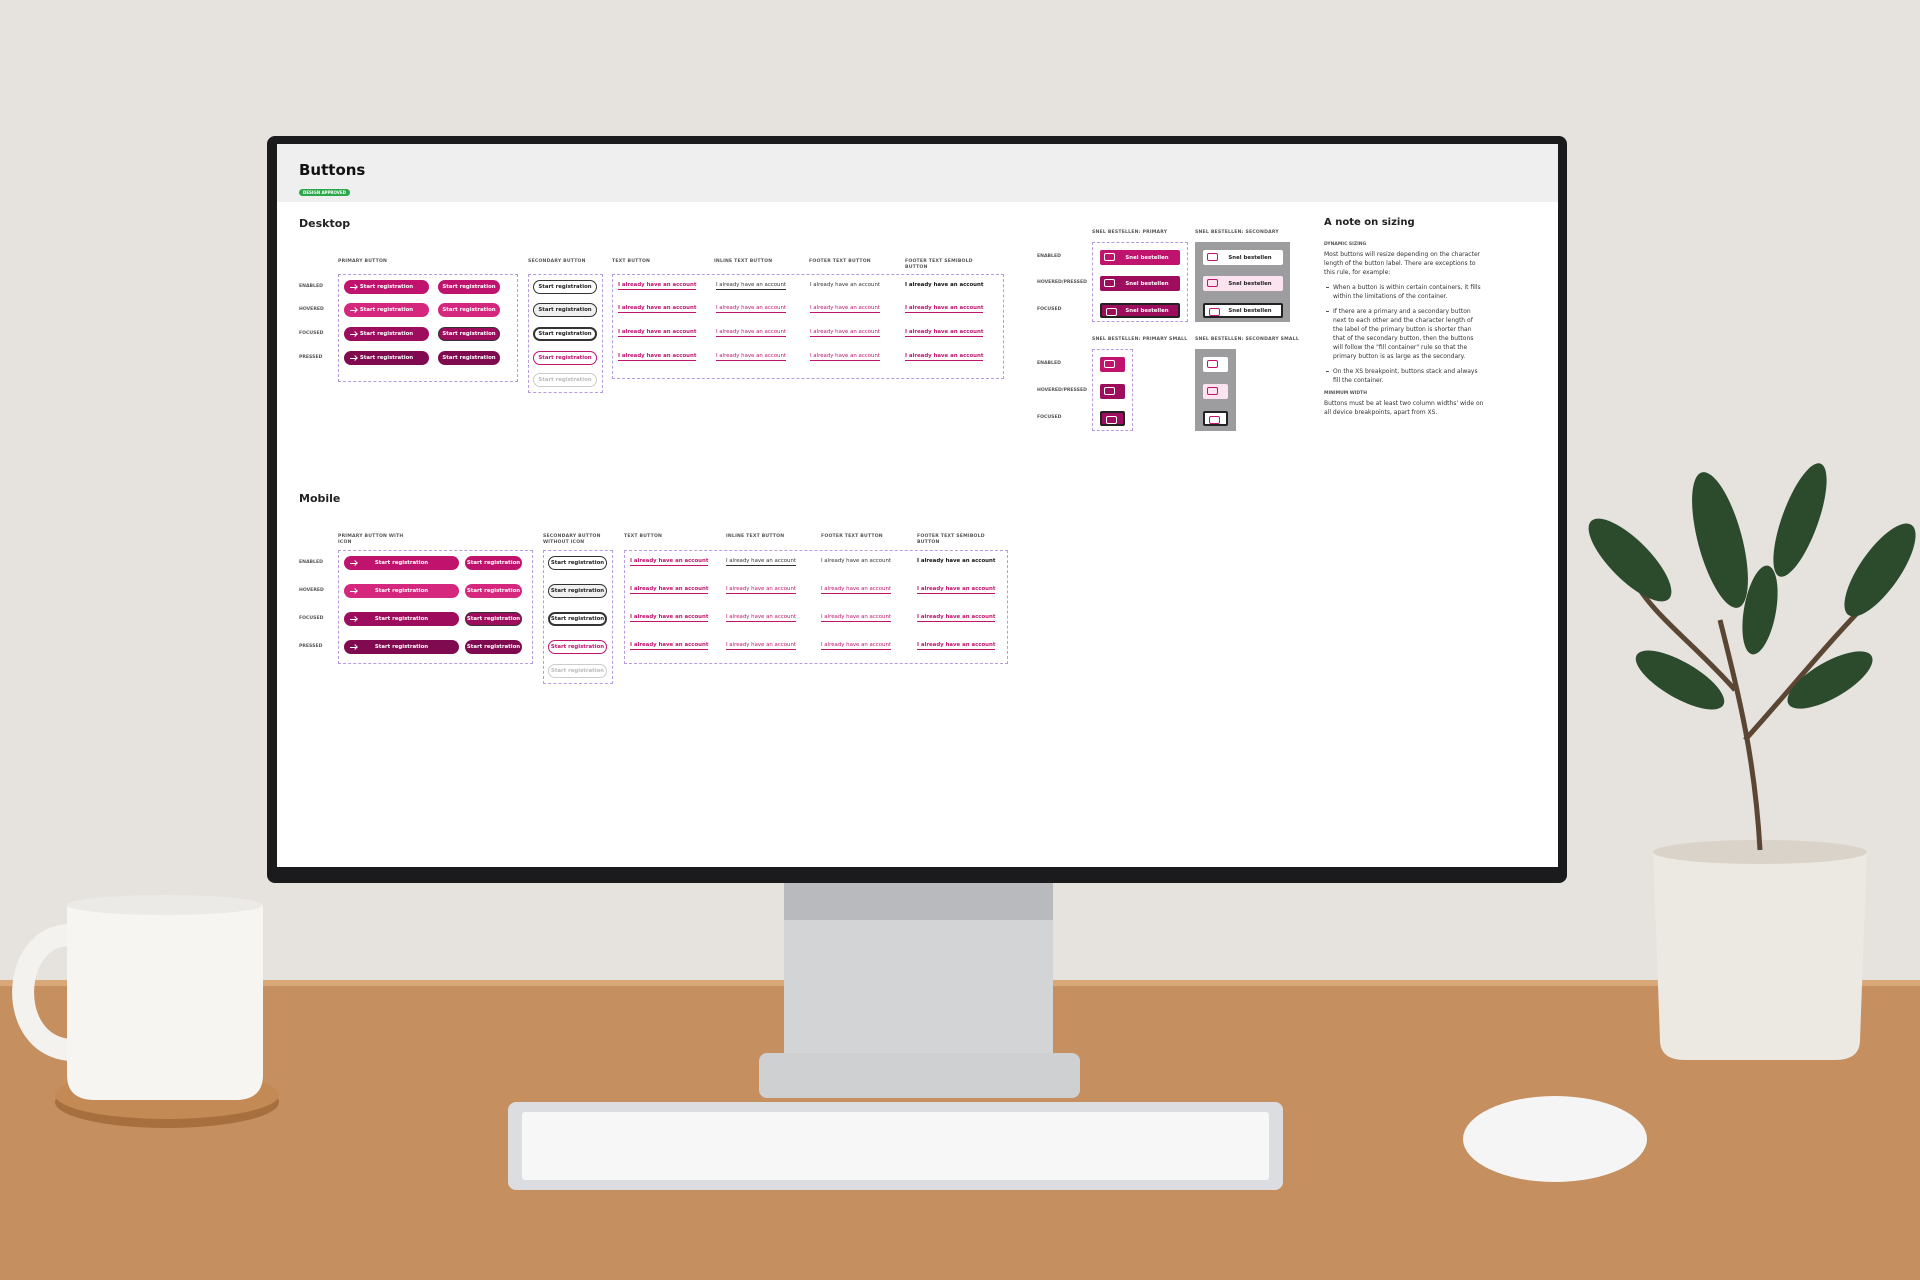 This screenshot has width=1920, height=1280. I want to click on monitor-neck-shadow, so click(918, 900).